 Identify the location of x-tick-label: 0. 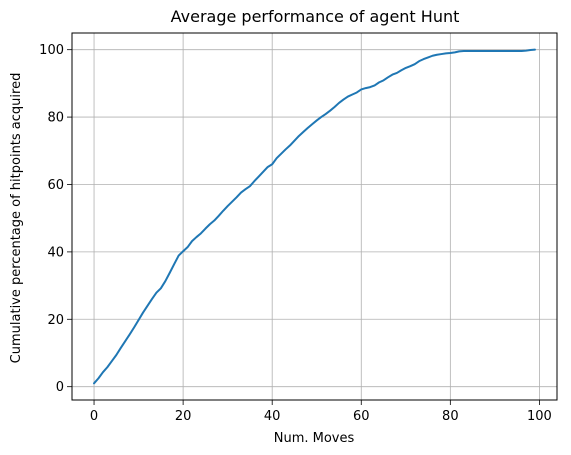
(94, 416).